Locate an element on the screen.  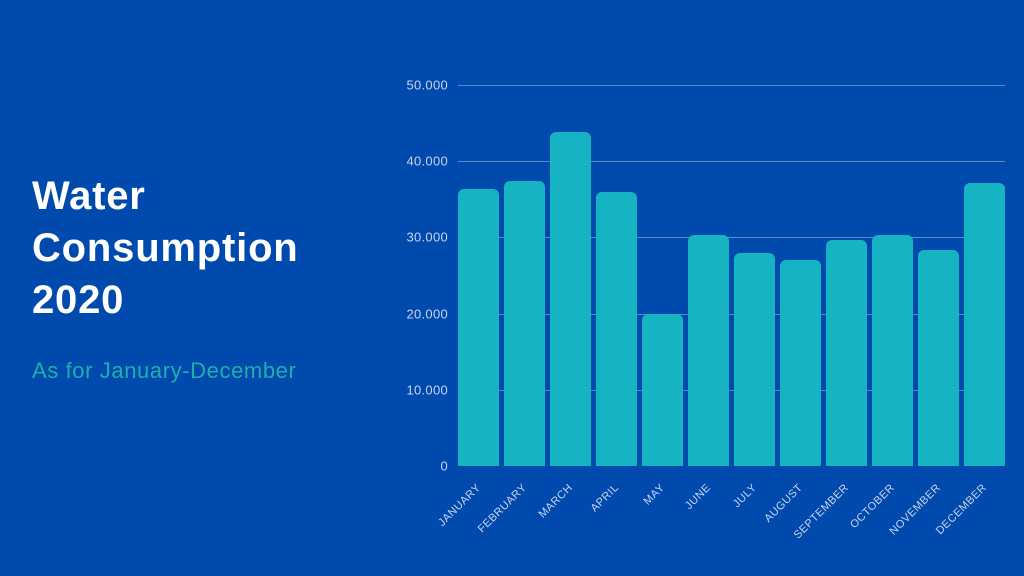
x-axis-label: FEBRUARY is located at coordinates (502, 508).